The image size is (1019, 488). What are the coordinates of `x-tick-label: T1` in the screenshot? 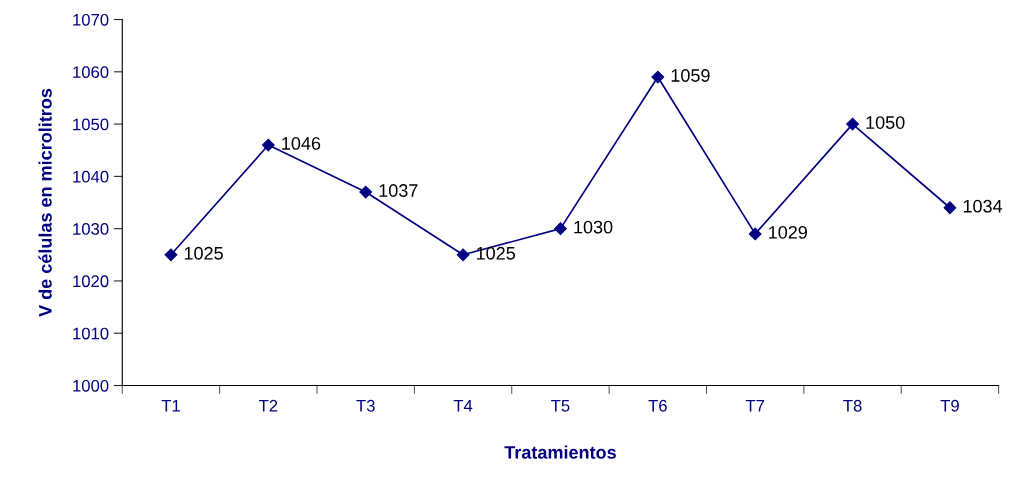 It's located at (170, 406).